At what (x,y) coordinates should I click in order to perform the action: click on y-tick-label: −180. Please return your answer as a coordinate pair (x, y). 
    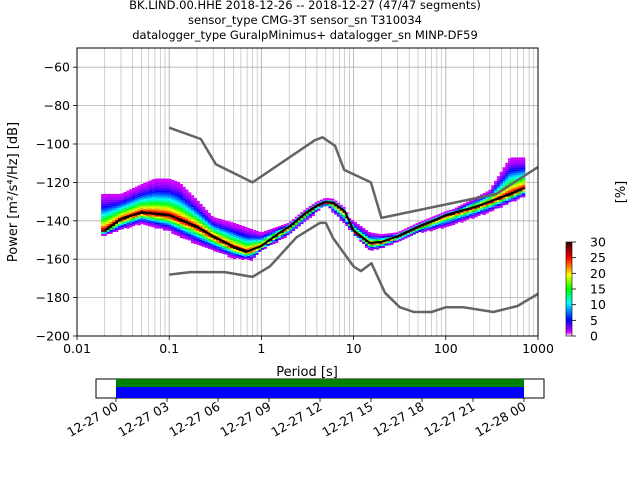
    Looking at the image, I should click on (53, 297).